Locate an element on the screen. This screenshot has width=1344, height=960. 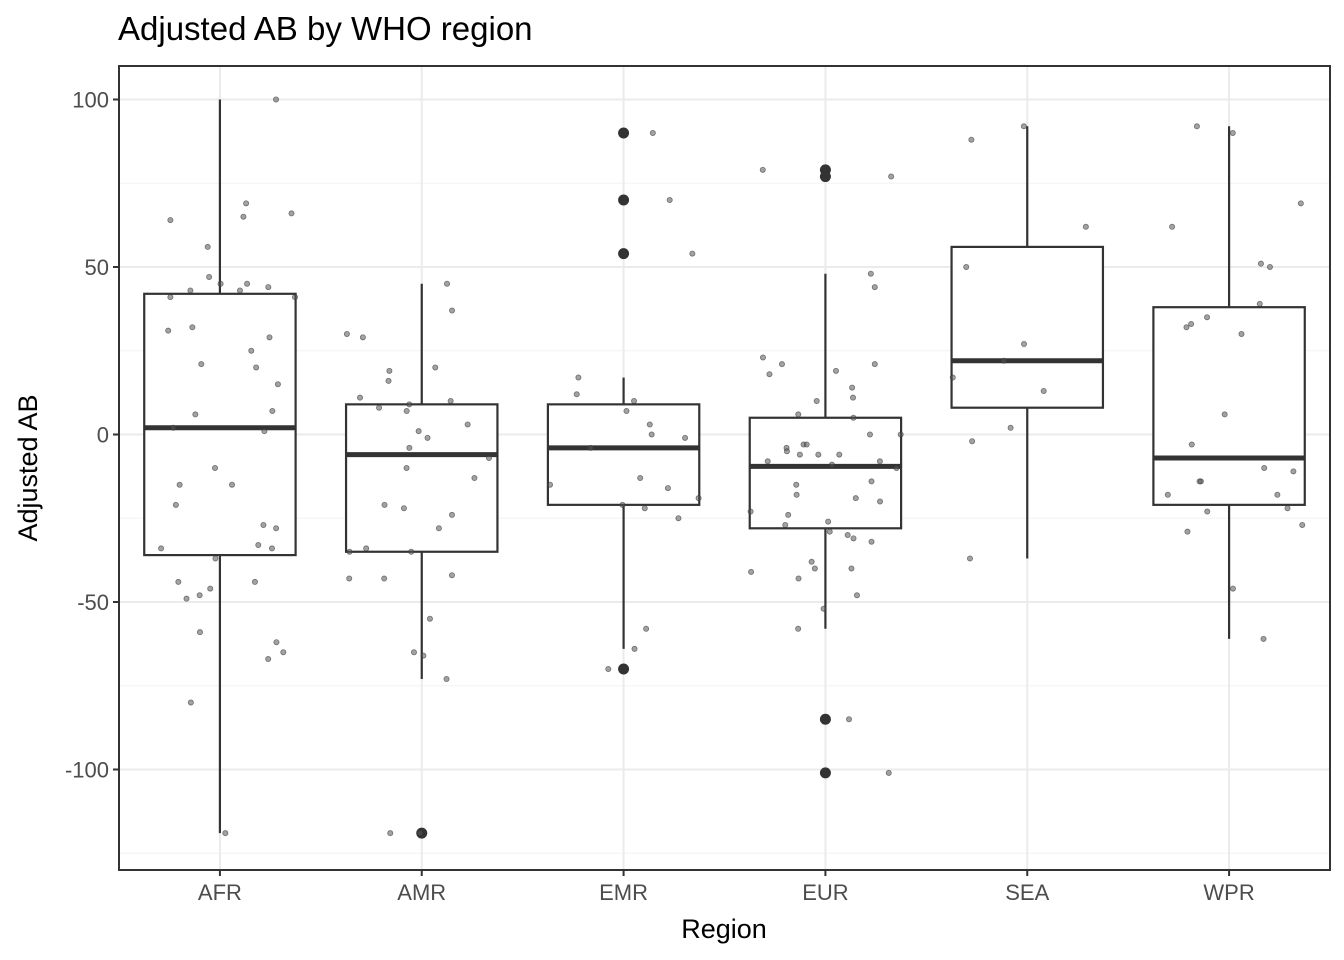
x-tick-label: AFR is located at coordinates (220, 892).